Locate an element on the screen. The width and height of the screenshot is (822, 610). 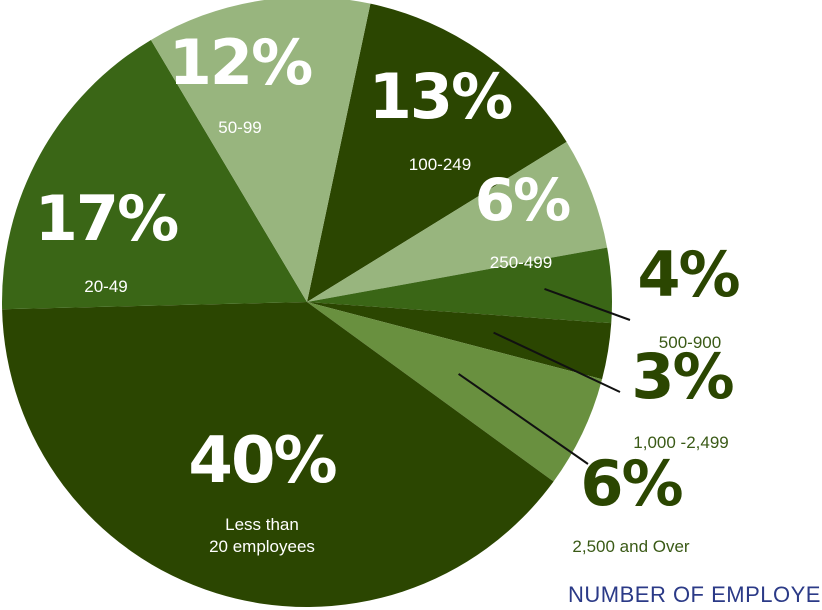
slice-percent-100-249: 13% is located at coordinates (440, 96).